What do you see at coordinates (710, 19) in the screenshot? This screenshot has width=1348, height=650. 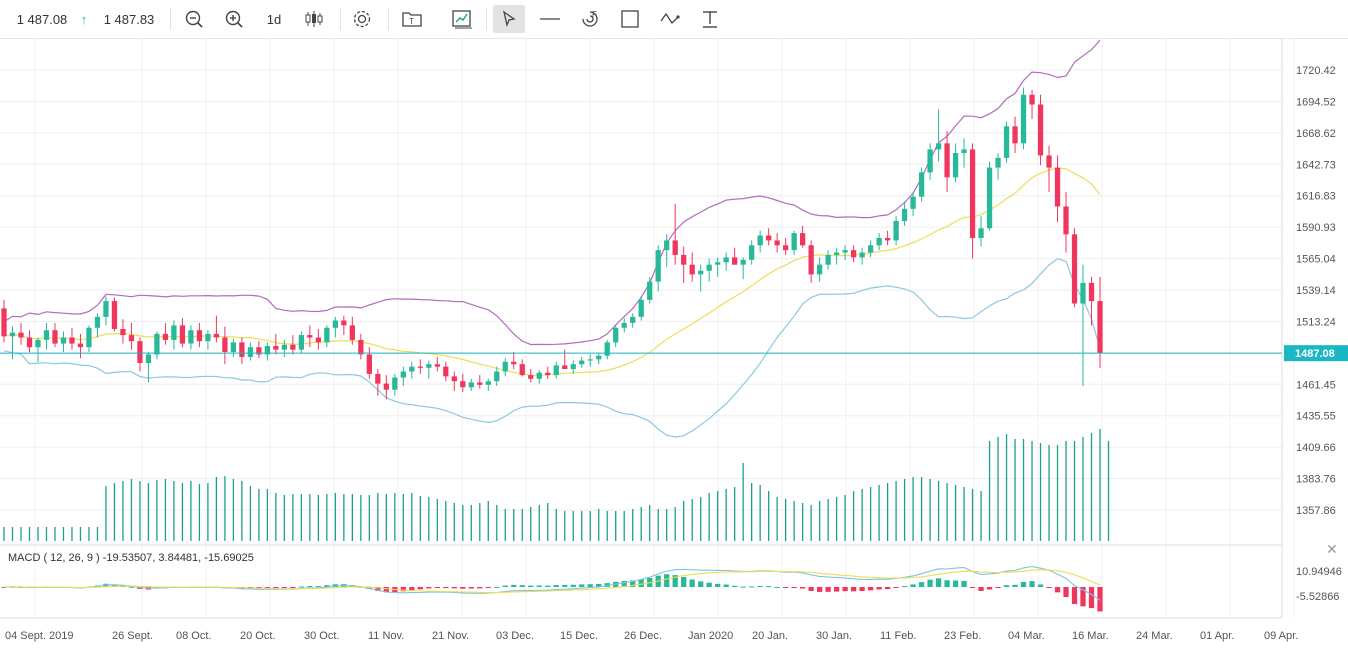 I see `text-icon` at bounding box center [710, 19].